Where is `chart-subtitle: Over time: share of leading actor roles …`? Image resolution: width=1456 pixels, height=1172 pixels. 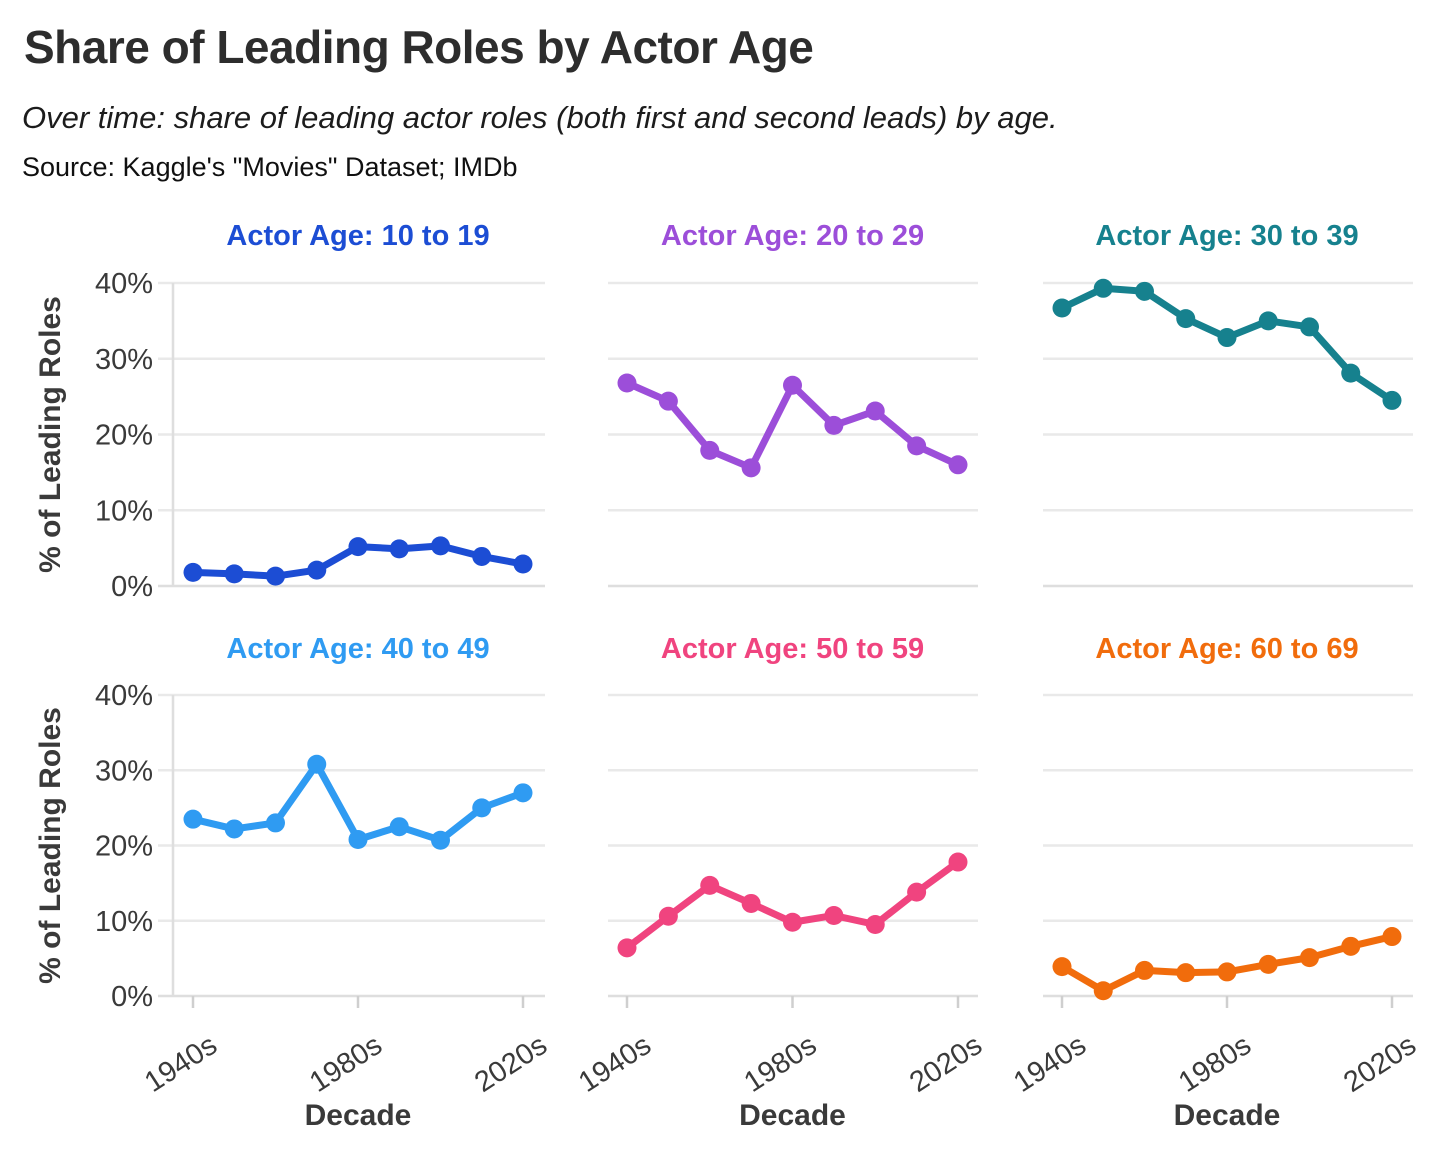 chart-subtitle: Over time: share of leading actor roles … is located at coordinates (540, 117).